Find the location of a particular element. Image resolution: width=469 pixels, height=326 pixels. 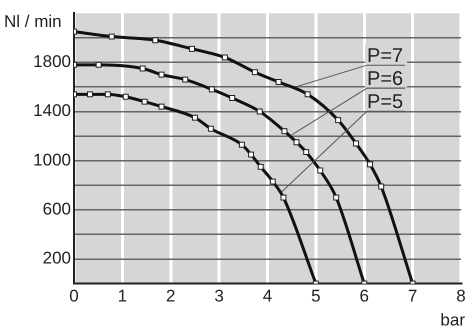

y-tick-label: 1400 is located at coordinates (52, 110).